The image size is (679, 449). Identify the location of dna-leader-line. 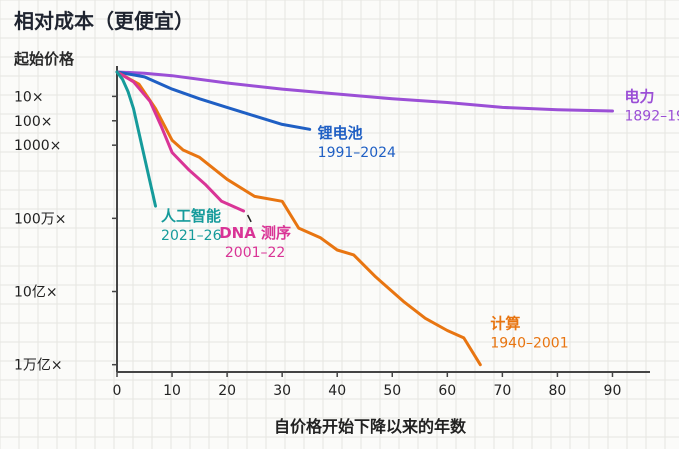
(249, 218).